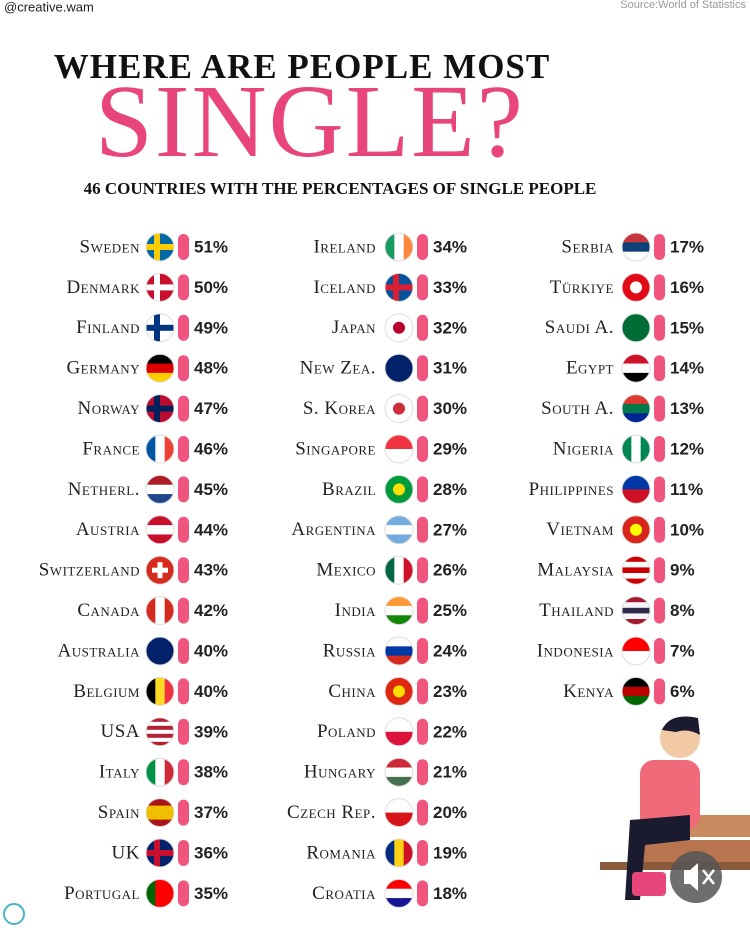 This screenshot has height=935, width=750. I want to click on country-name: USA, so click(120, 731).